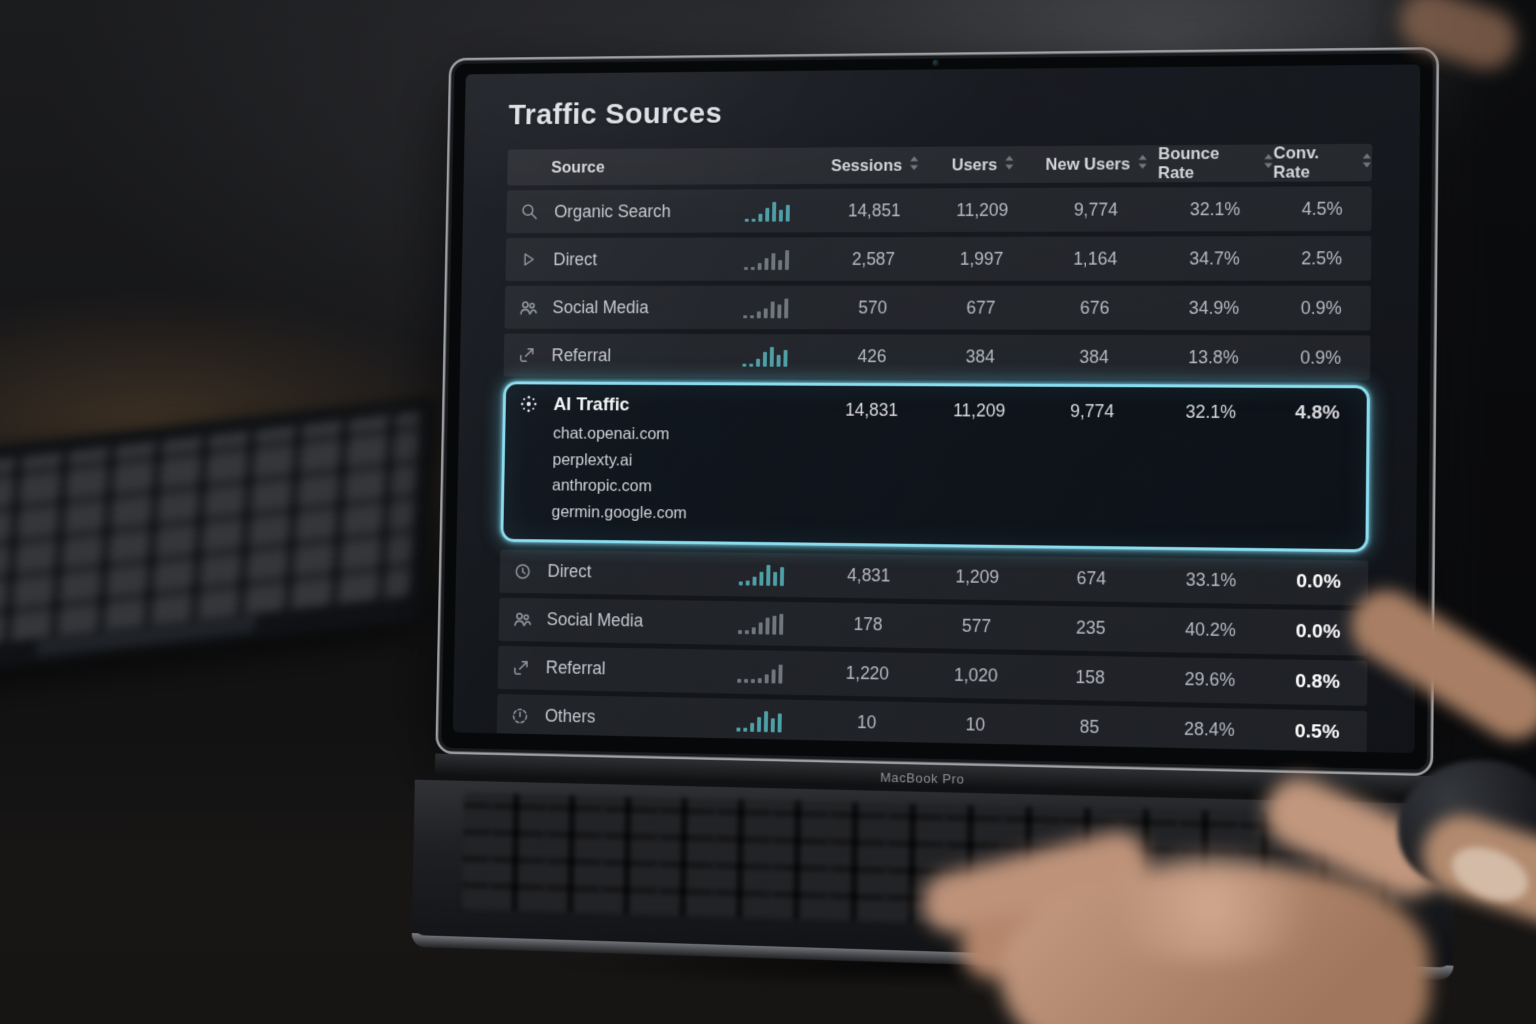 The image size is (1536, 1024). What do you see at coordinates (1090, 678) in the screenshot?
I see `cell-new-users: 158` at bounding box center [1090, 678].